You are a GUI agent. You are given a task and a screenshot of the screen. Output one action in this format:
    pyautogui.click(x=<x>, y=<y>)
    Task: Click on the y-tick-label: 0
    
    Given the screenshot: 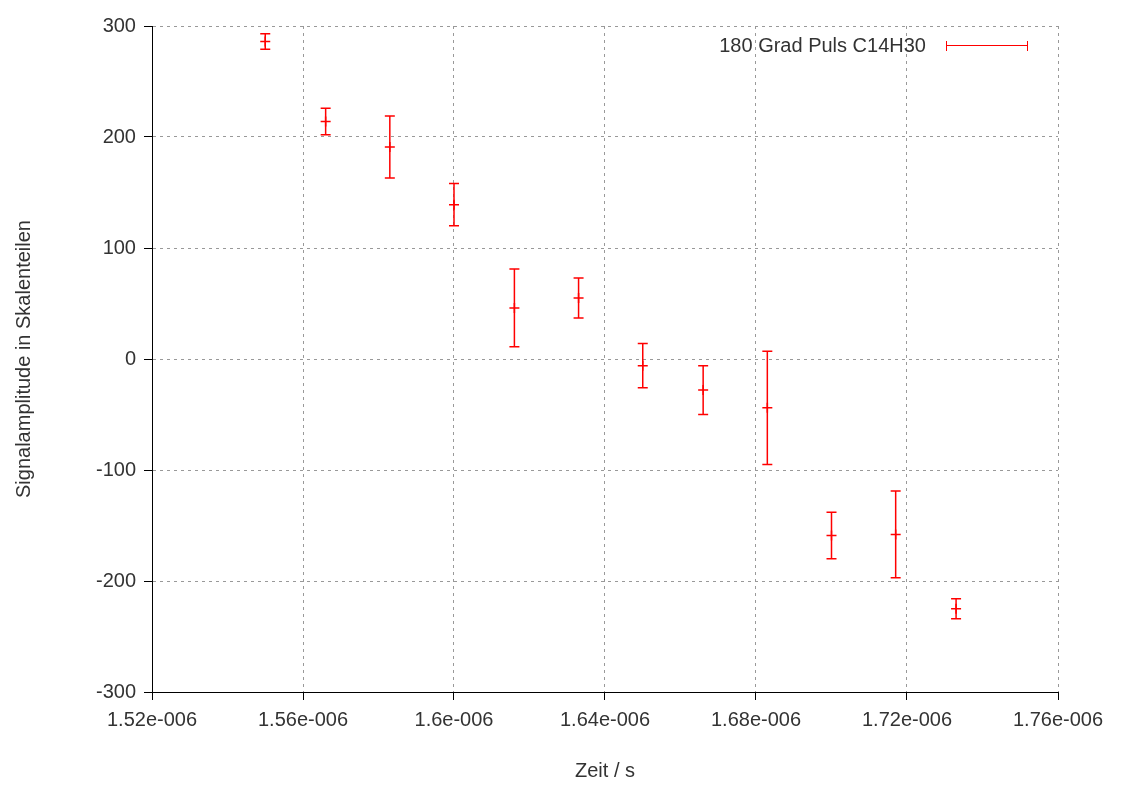 What is the action you would take?
    pyautogui.click(x=130, y=357)
    